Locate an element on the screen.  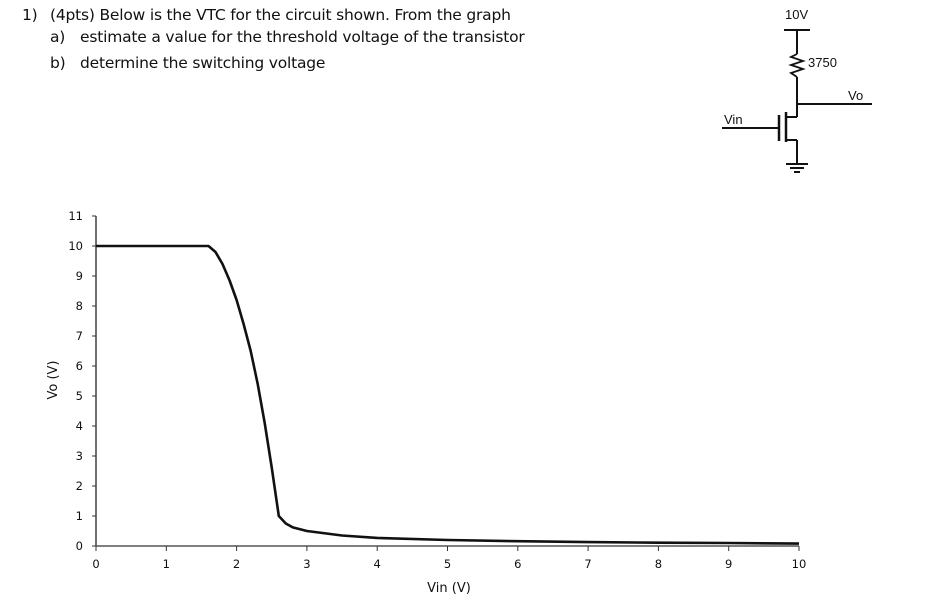
x-tick-label: 10 is located at coordinates (799, 564).